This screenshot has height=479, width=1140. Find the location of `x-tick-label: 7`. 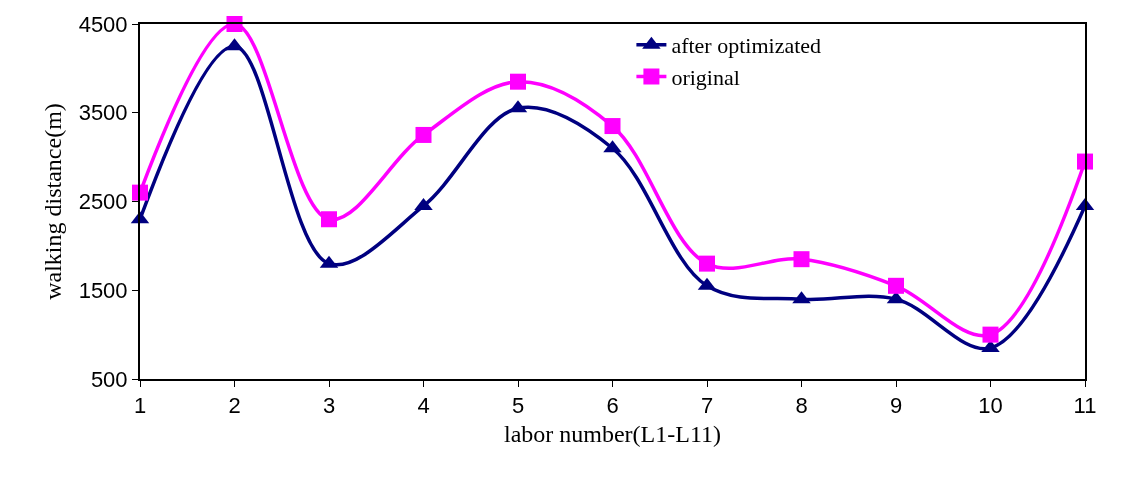

x-tick-label: 7 is located at coordinates (707, 406).